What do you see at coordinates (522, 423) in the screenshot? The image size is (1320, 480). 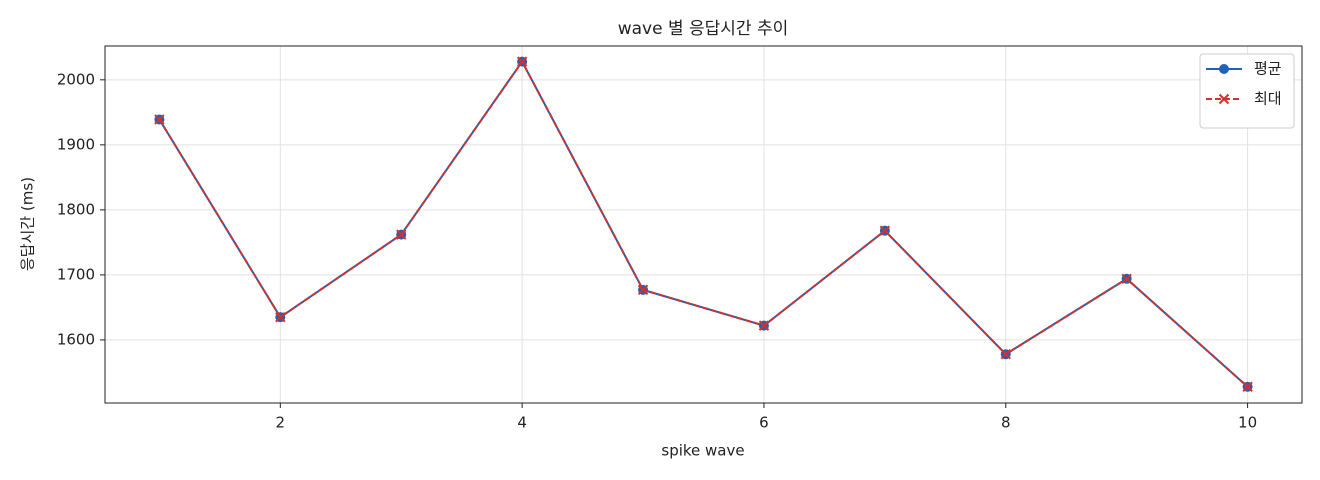 I see `x-tick-label: 4` at bounding box center [522, 423].